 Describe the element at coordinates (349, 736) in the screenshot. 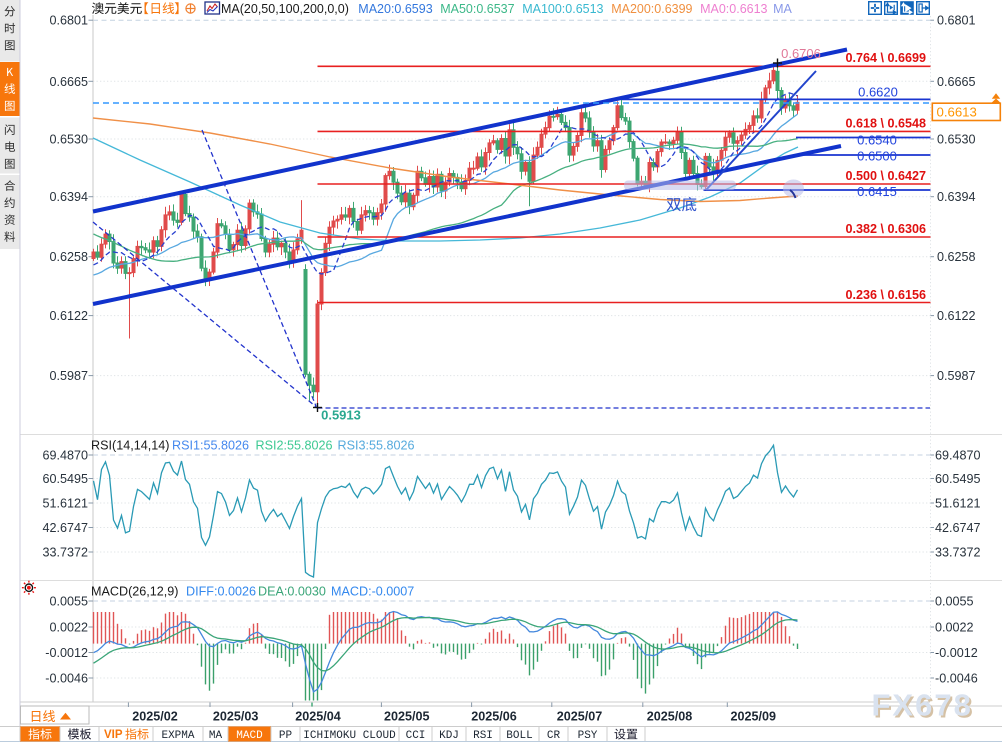

I see `svg-text: ICHIMOKU CLOUD` at that location.